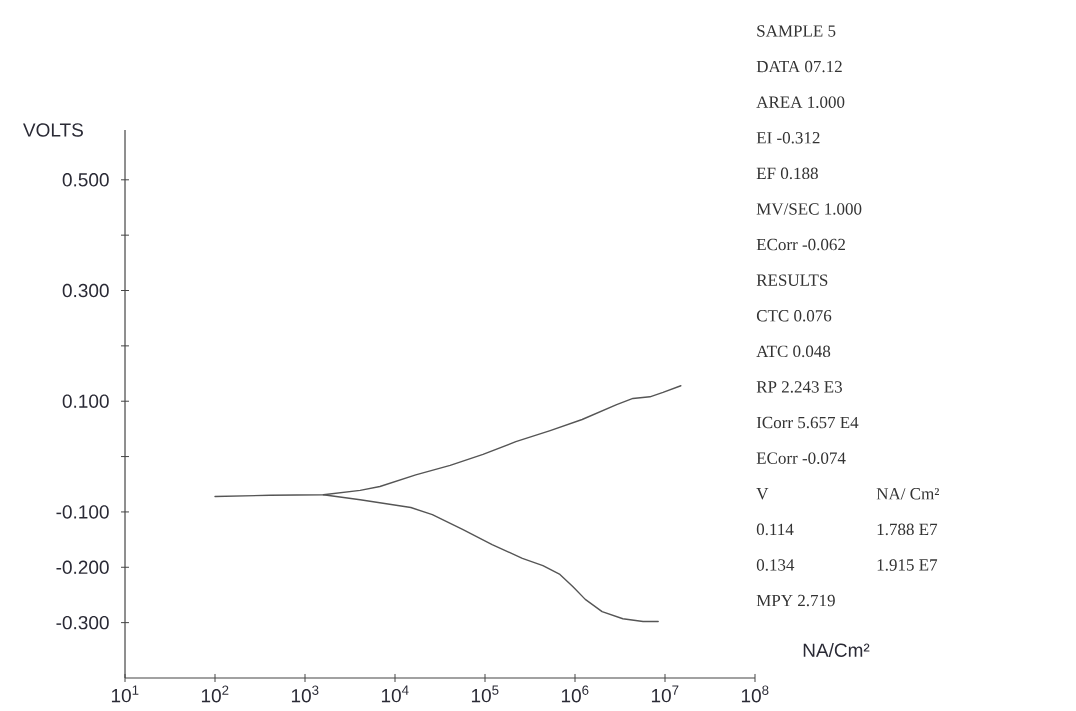  What do you see at coordinates (799, 66) in the screenshot?
I see `text: DATA 07.12` at bounding box center [799, 66].